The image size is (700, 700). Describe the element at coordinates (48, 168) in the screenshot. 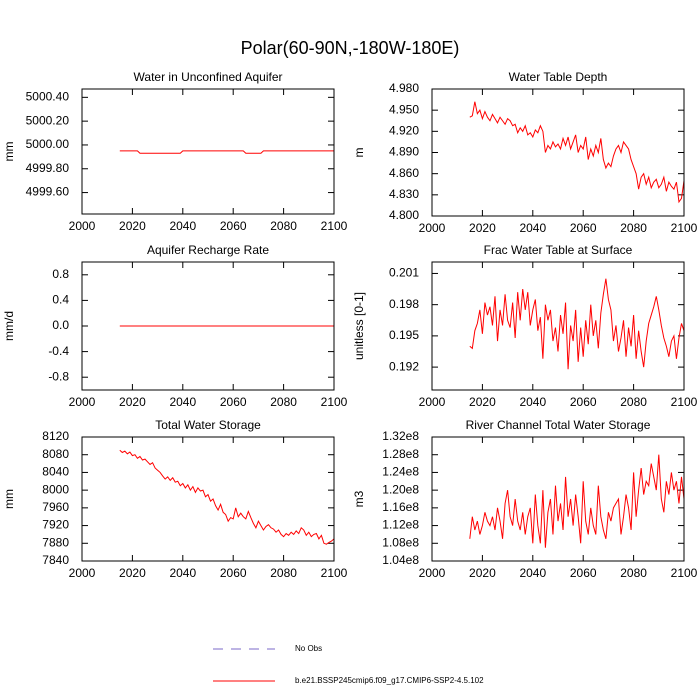

I see `y-tick-label: 4999.80` at that location.